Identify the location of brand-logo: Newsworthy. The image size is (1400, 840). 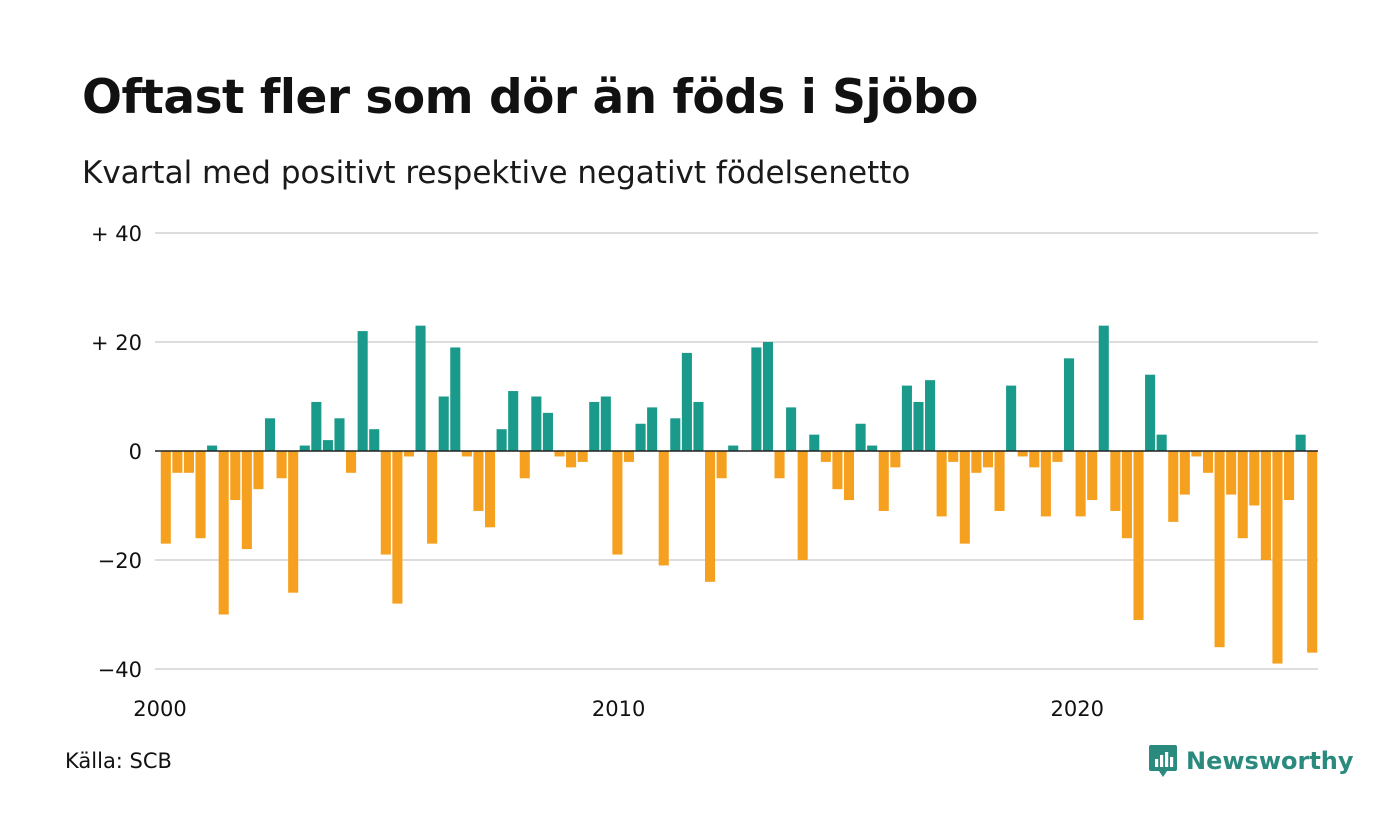
(1251, 761).